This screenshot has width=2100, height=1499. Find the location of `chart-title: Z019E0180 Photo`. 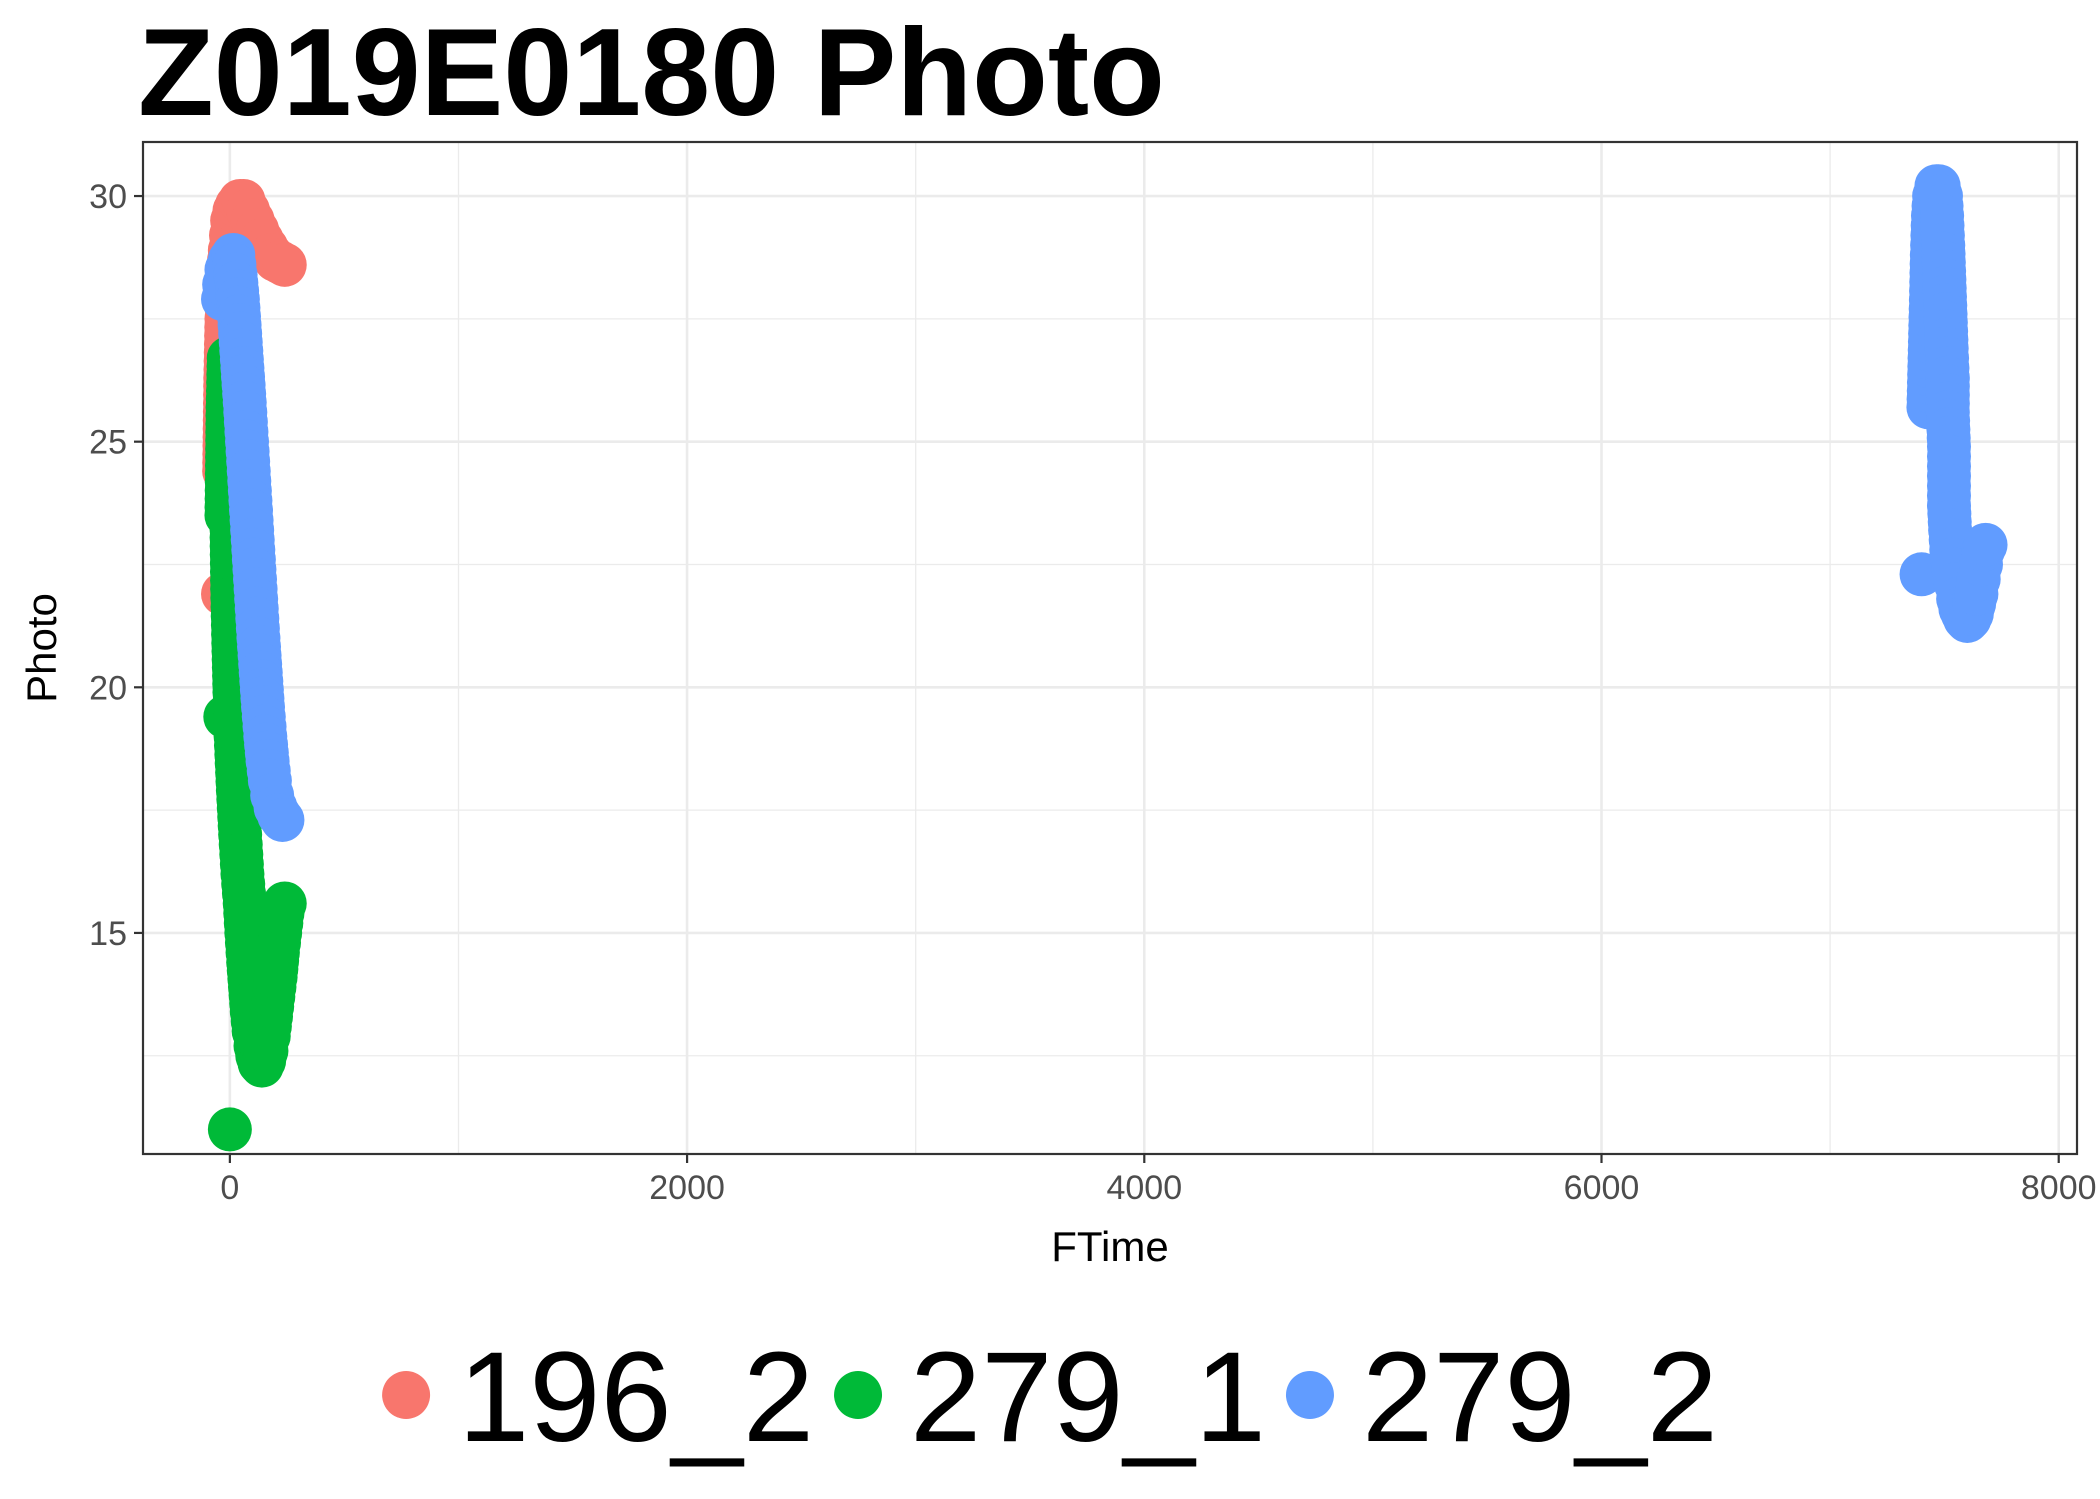

chart-title: Z019E0180 Photo is located at coordinates (651, 73).